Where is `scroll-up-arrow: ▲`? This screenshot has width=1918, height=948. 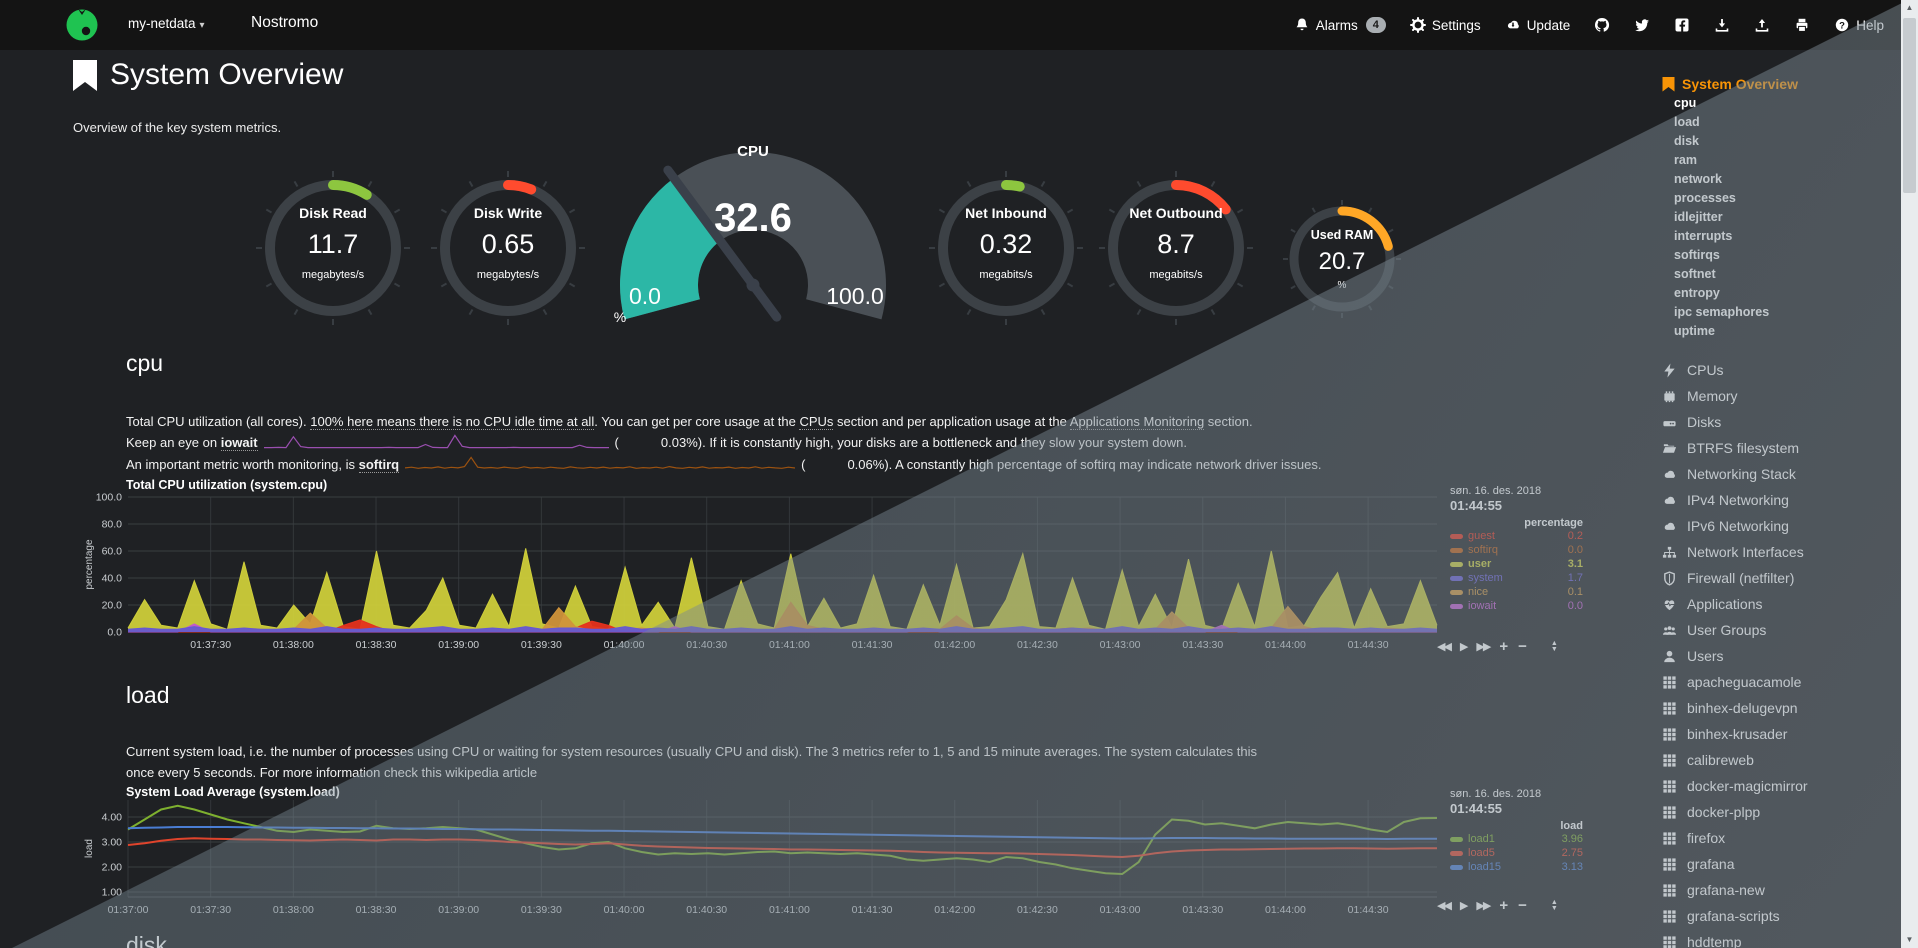 scroll-up-arrow: ▲ is located at coordinates (1909, 7).